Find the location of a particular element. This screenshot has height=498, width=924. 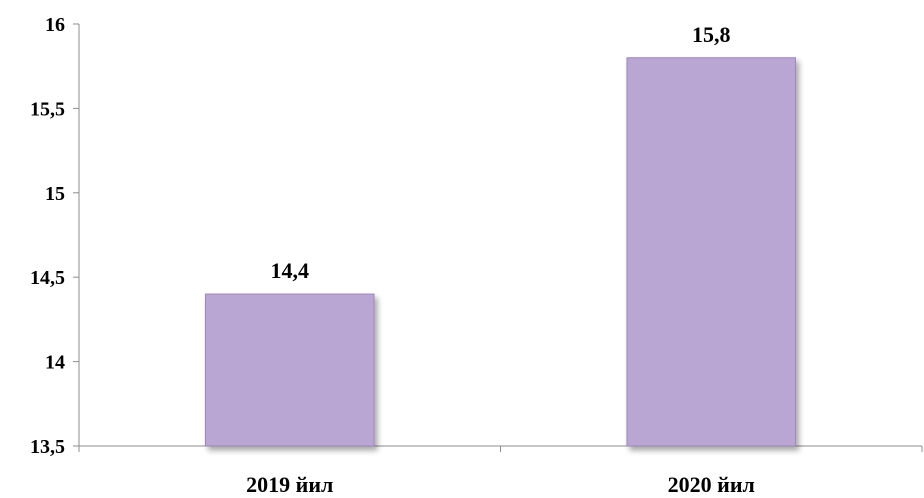

data-label: 15,8 is located at coordinates (711, 34).